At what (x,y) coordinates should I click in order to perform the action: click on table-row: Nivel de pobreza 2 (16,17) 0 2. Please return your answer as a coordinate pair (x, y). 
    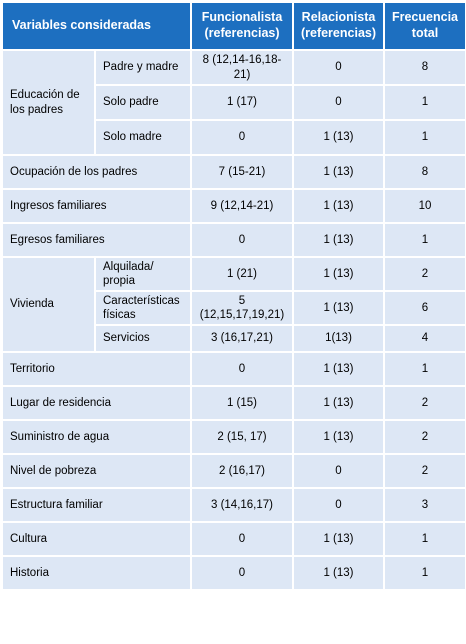
    Looking at the image, I should click on (233, 471).